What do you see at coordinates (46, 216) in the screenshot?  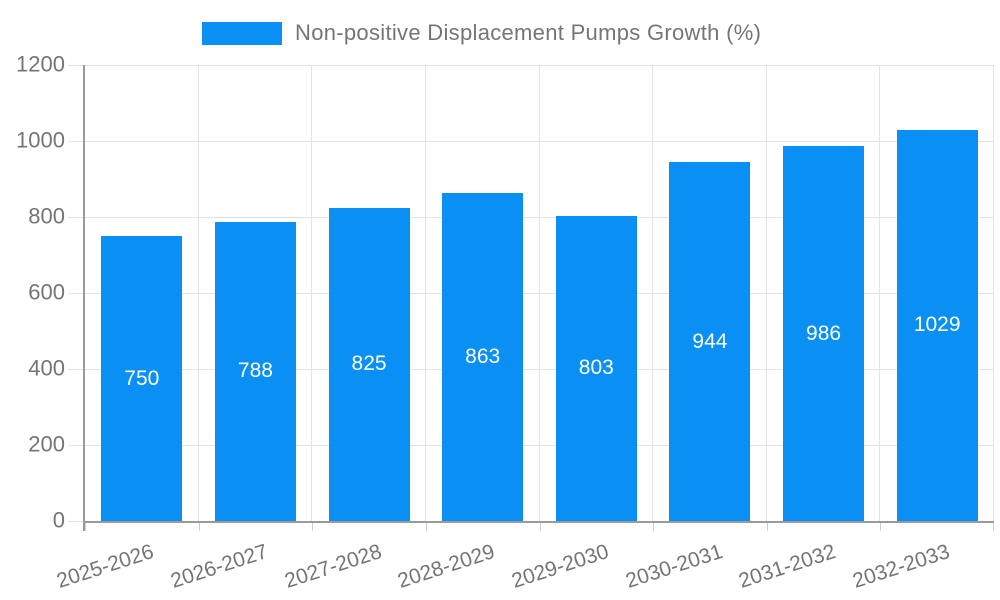 I see `y-axis-tick-label: 800` at bounding box center [46, 216].